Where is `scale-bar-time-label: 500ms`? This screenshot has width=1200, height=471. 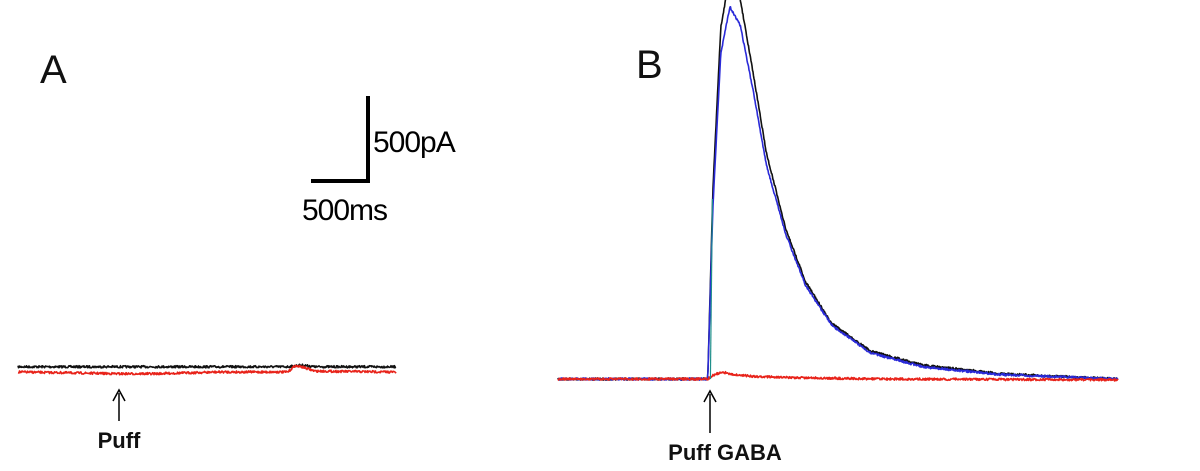
scale-bar-time-label: 500ms is located at coordinates (344, 210).